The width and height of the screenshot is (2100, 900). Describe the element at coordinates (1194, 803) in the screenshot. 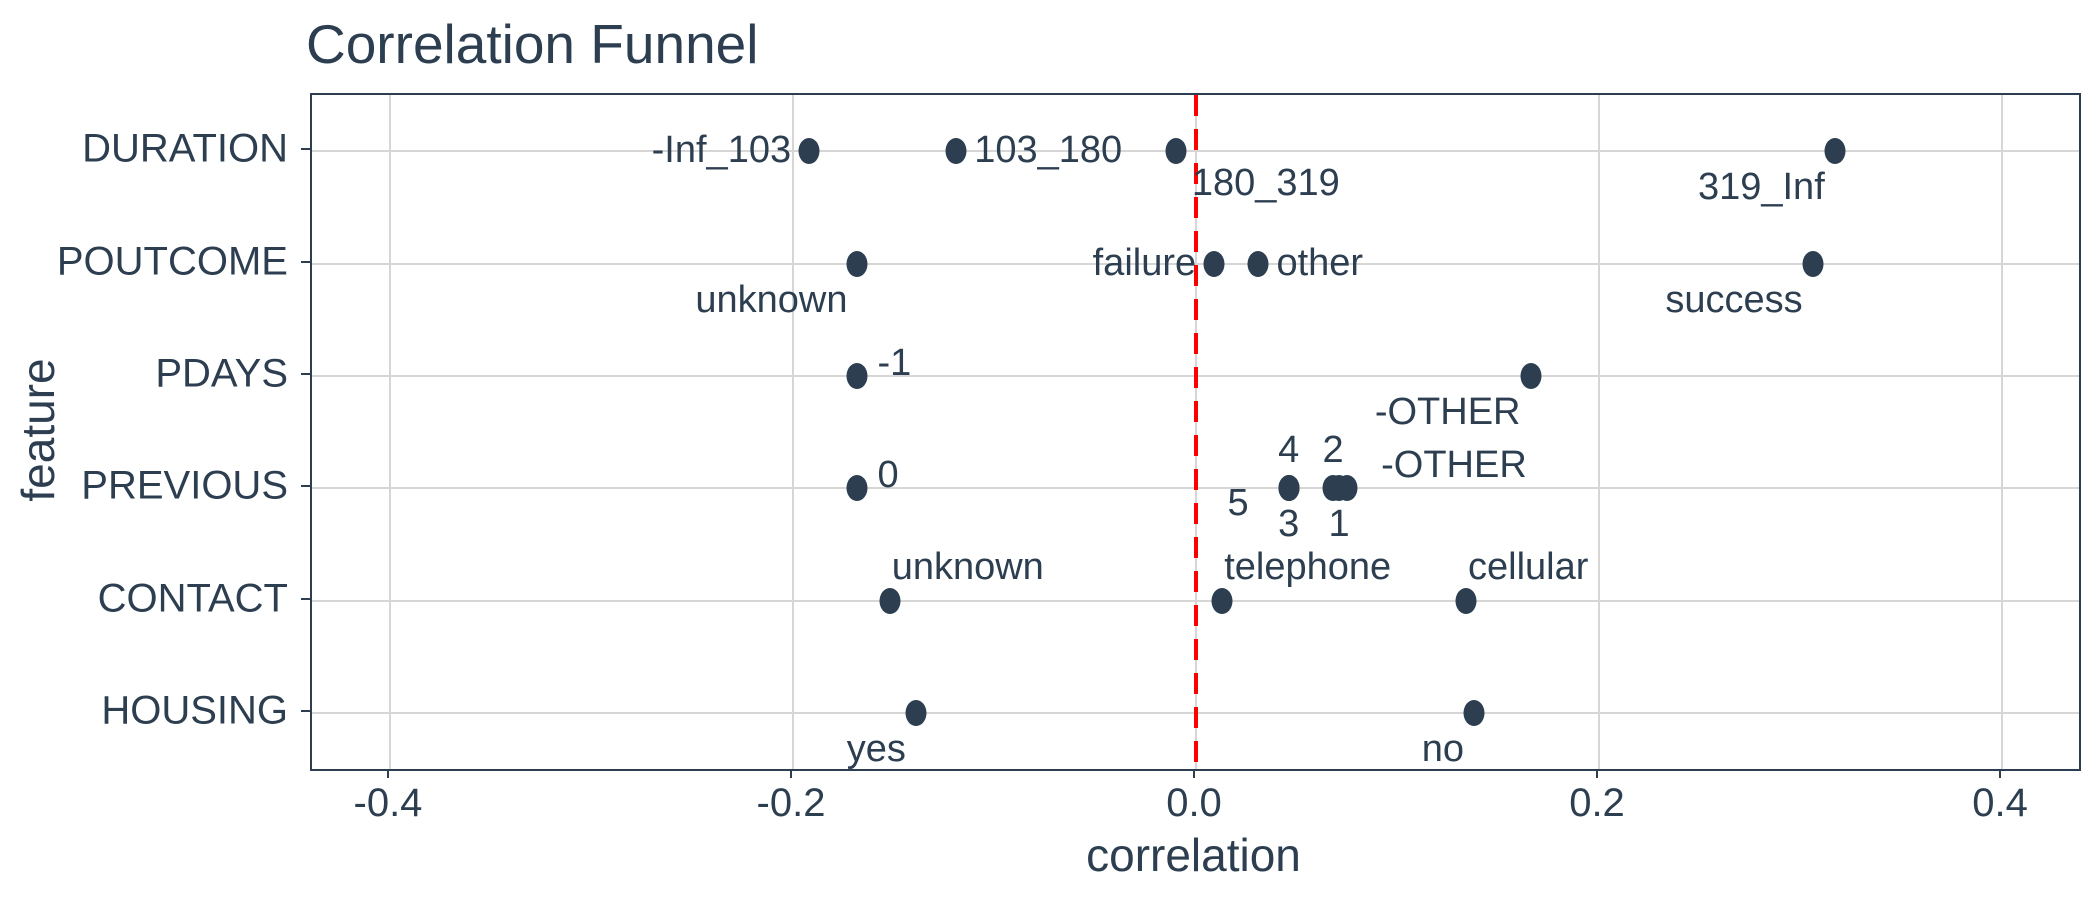

I see `x-tick-label: 0.0` at that location.